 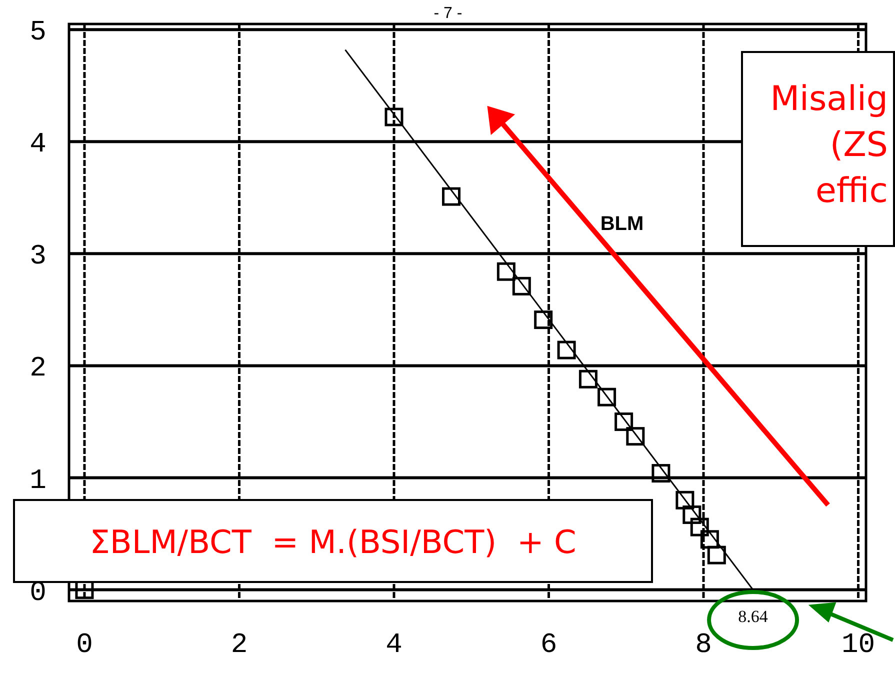 What do you see at coordinates (753, 616) in the screenshot?
I see `annotation: 8.64` at bounding box center [753, 616].